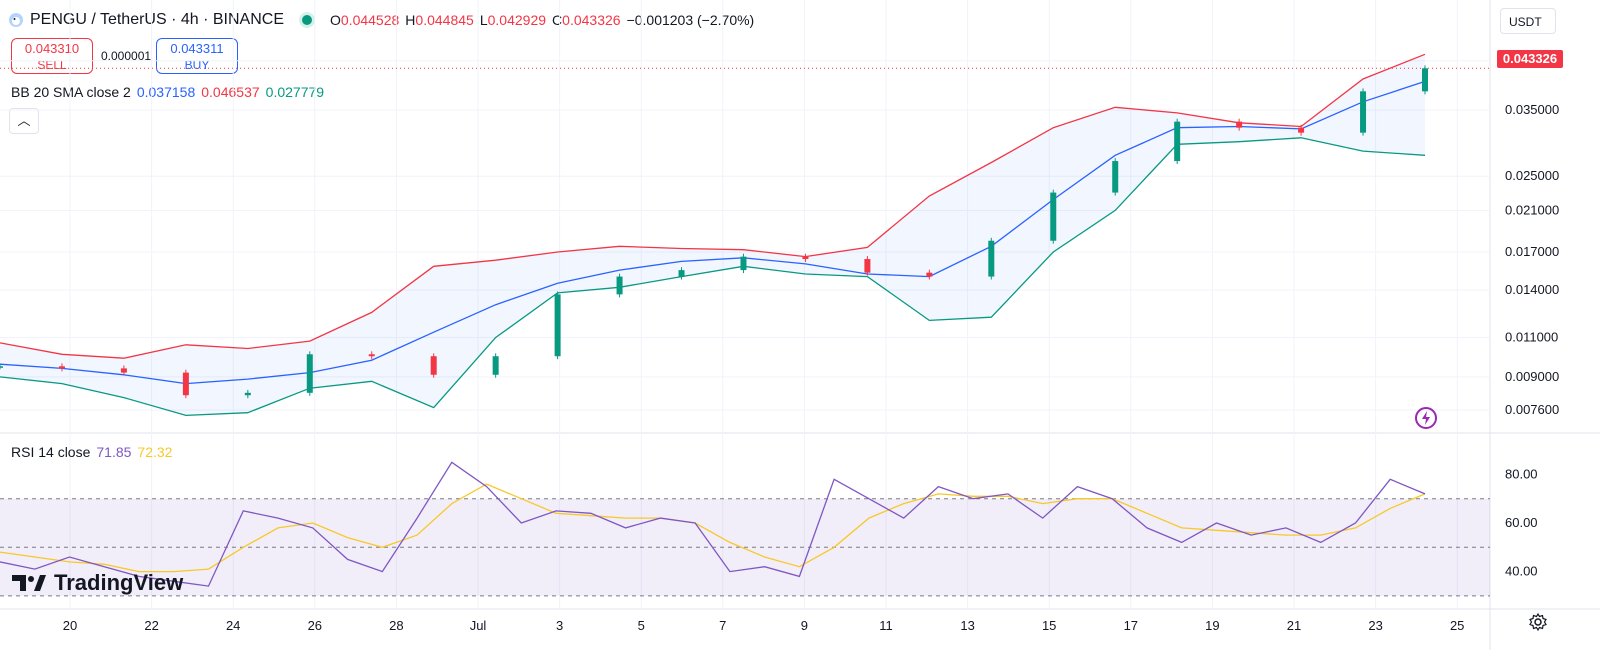 The width and height of the screenshot is (1600, 650). I want to click on buy-price: 0.043311, so click(197, 48).